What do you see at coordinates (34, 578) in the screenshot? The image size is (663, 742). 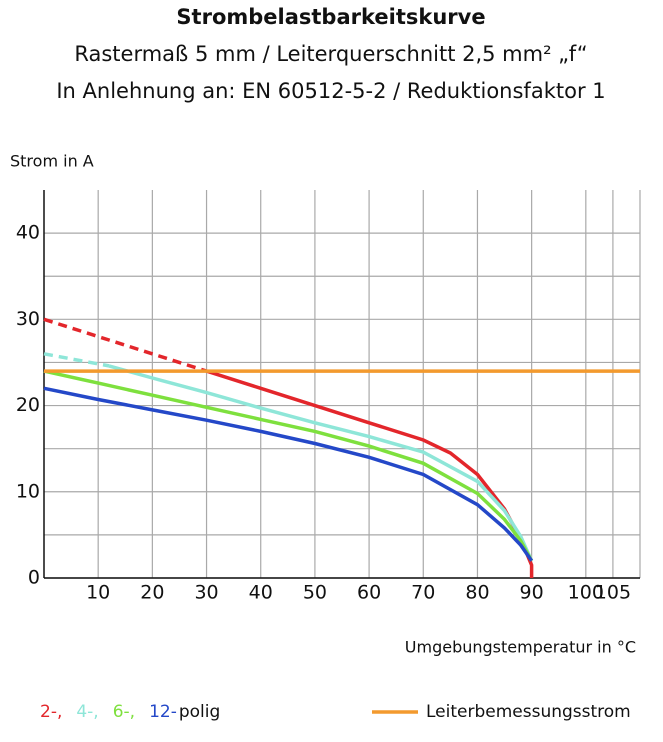 I see `y-tick-label: 0` at bounding box center [34, 578].